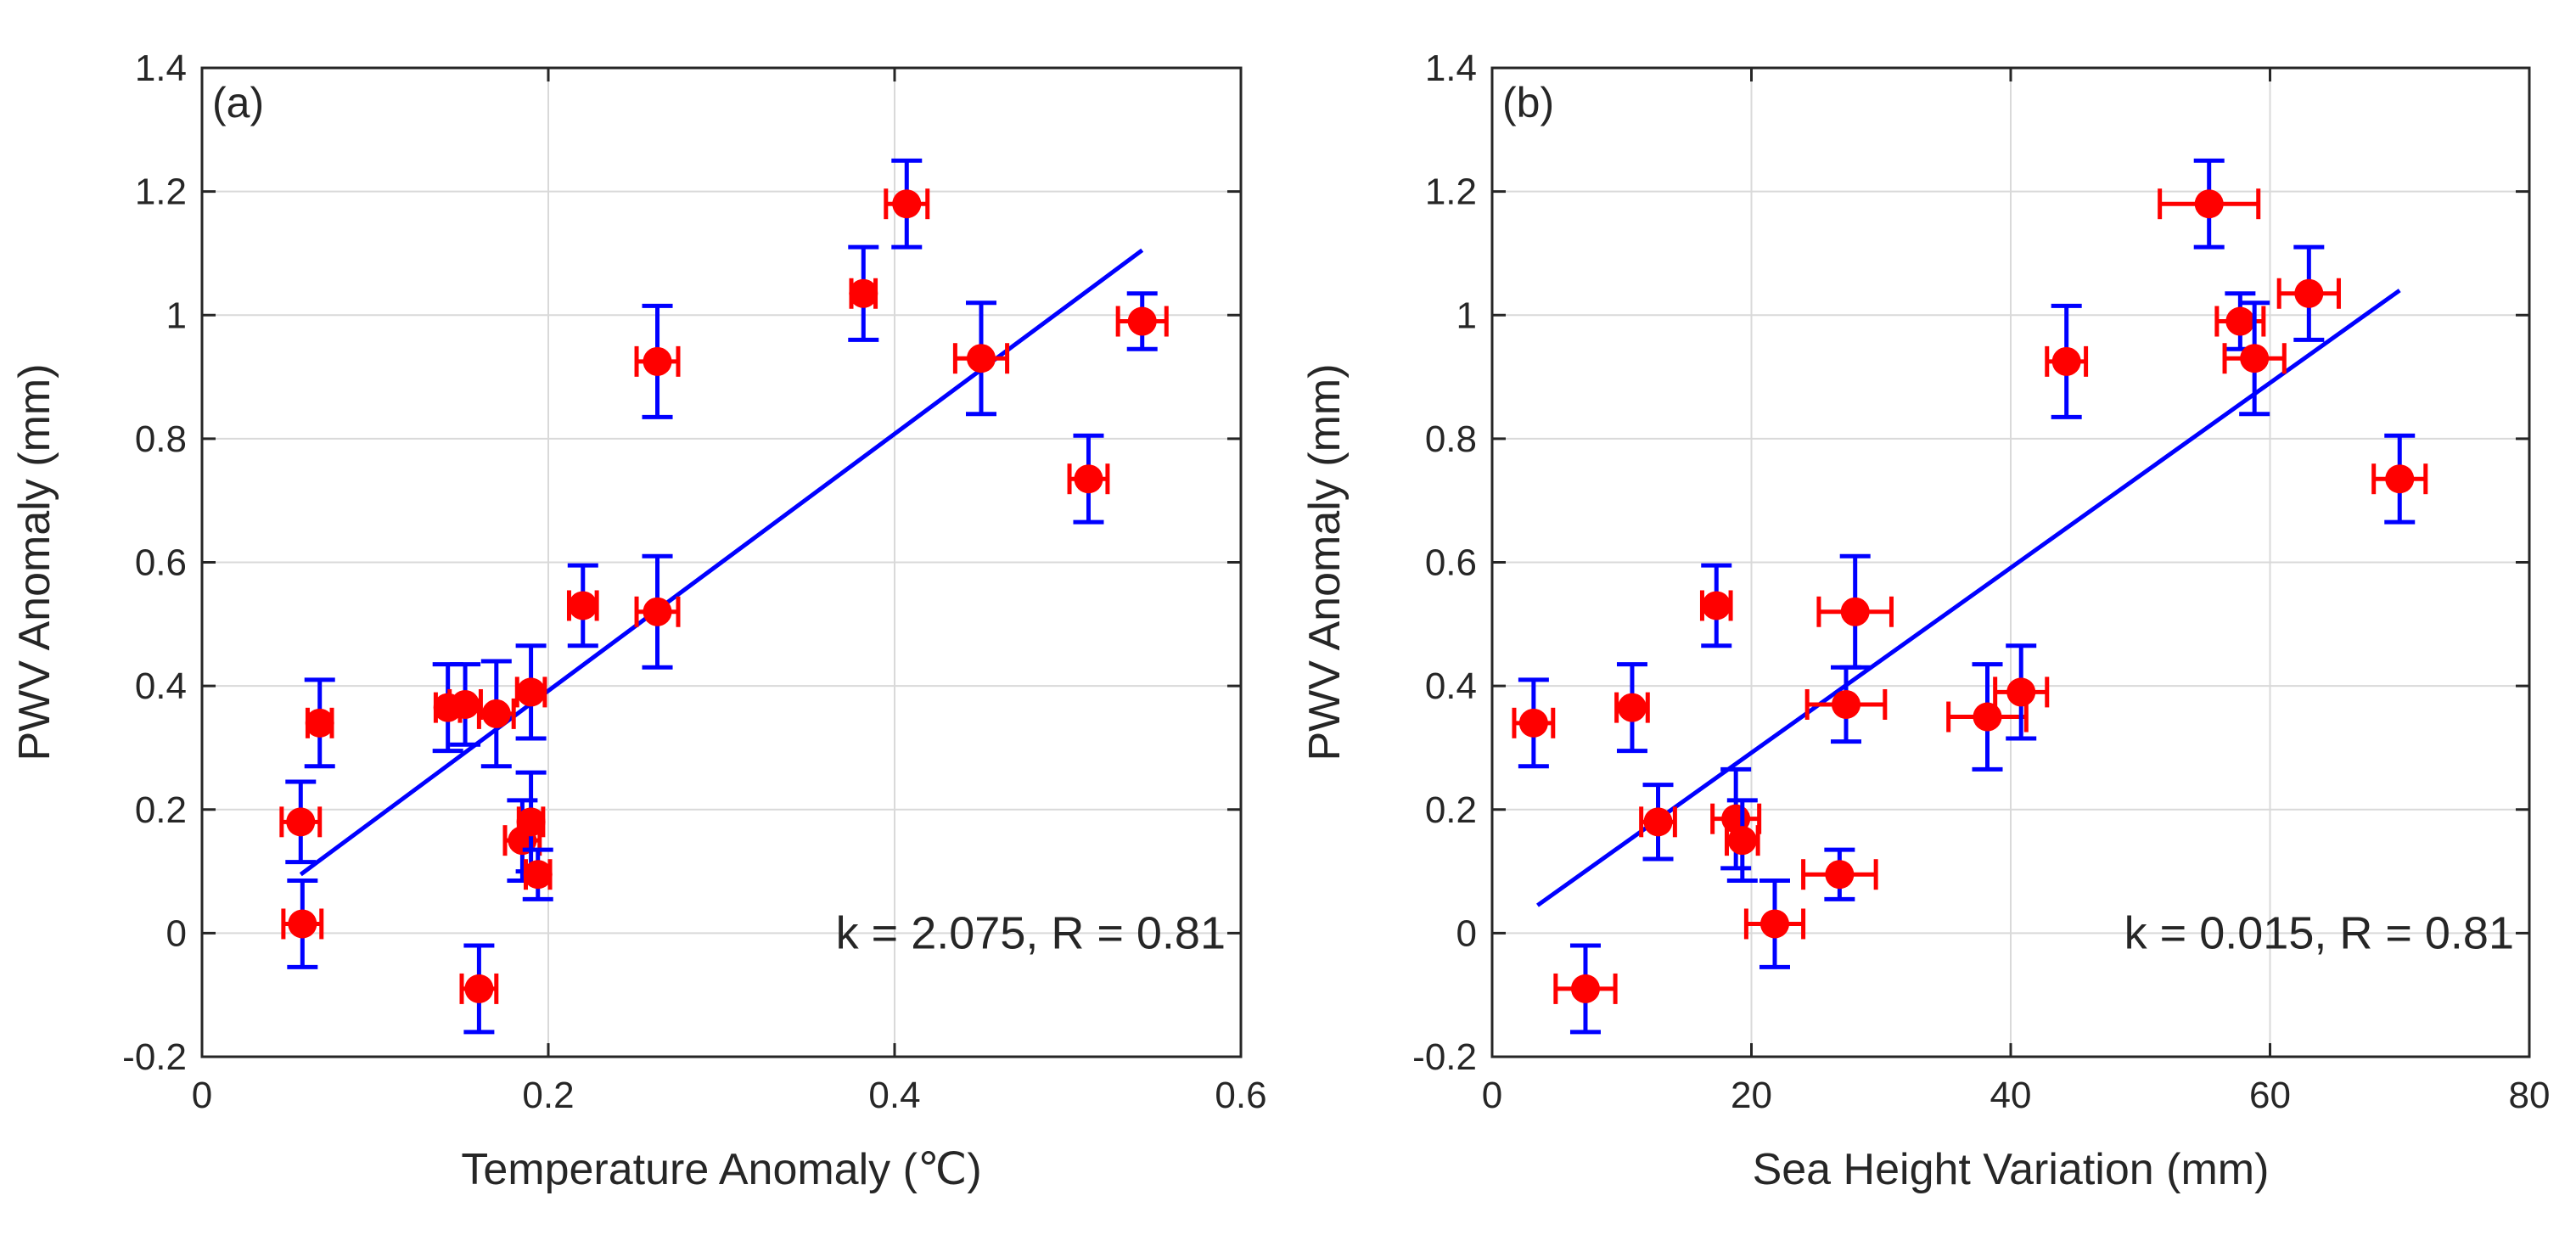  Describe the element at coordinates (2011, 1169) in the screenshot. I see `x-axis-label: Sea Height Variation (mm)` at that location.